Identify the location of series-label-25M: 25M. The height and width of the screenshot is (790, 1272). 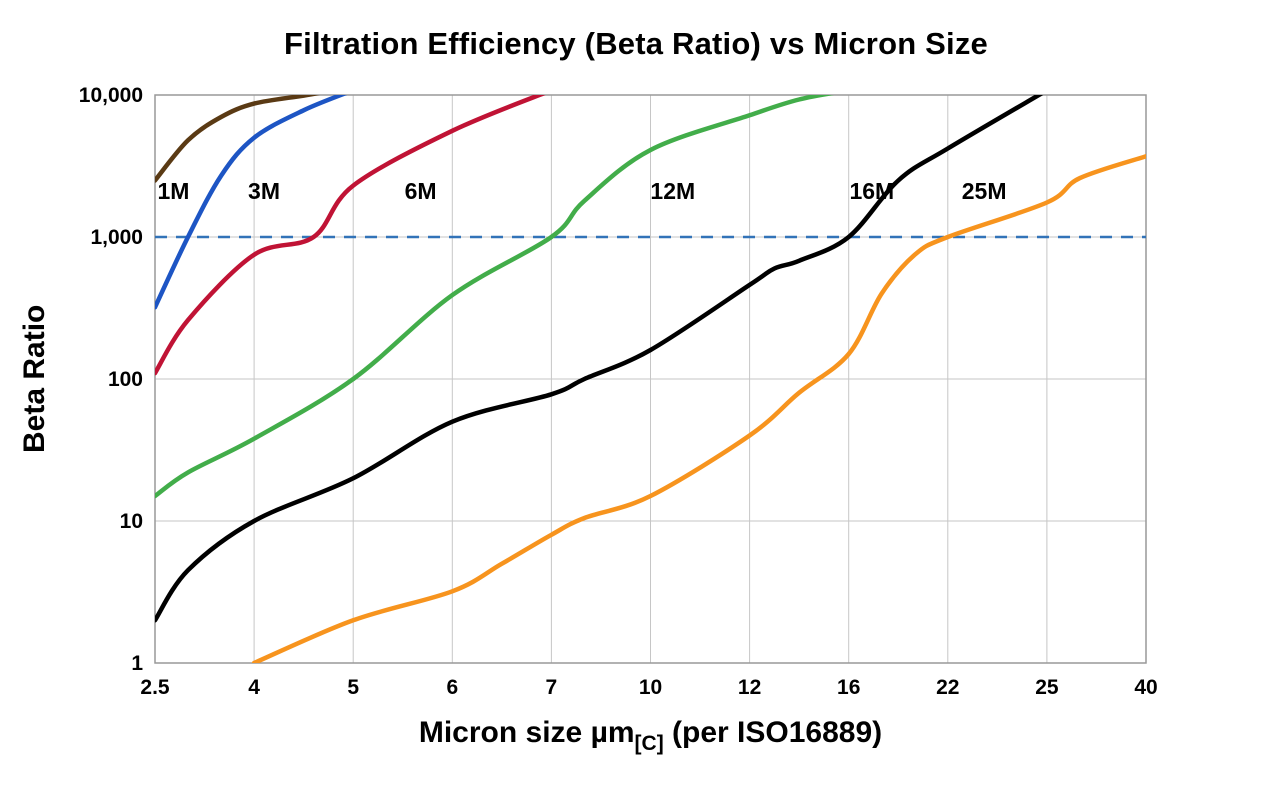
(984, 191).